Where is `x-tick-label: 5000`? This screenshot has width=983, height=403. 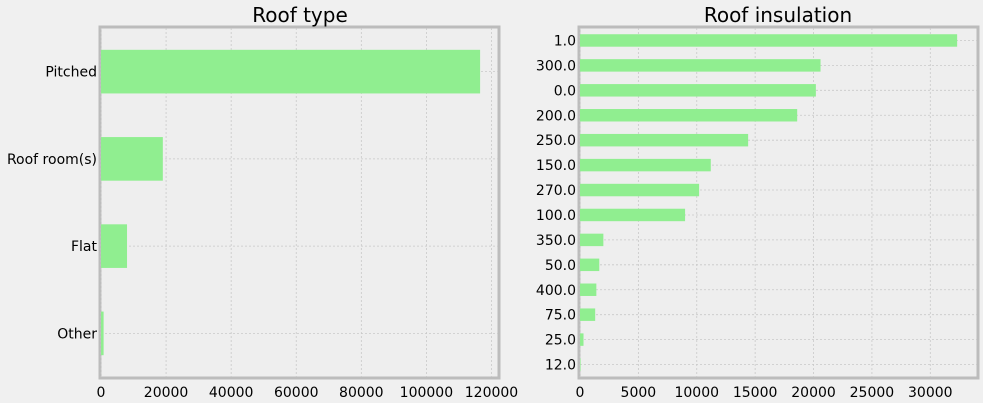 x-tick-label: 5000 is located at coordinates (639, 393).